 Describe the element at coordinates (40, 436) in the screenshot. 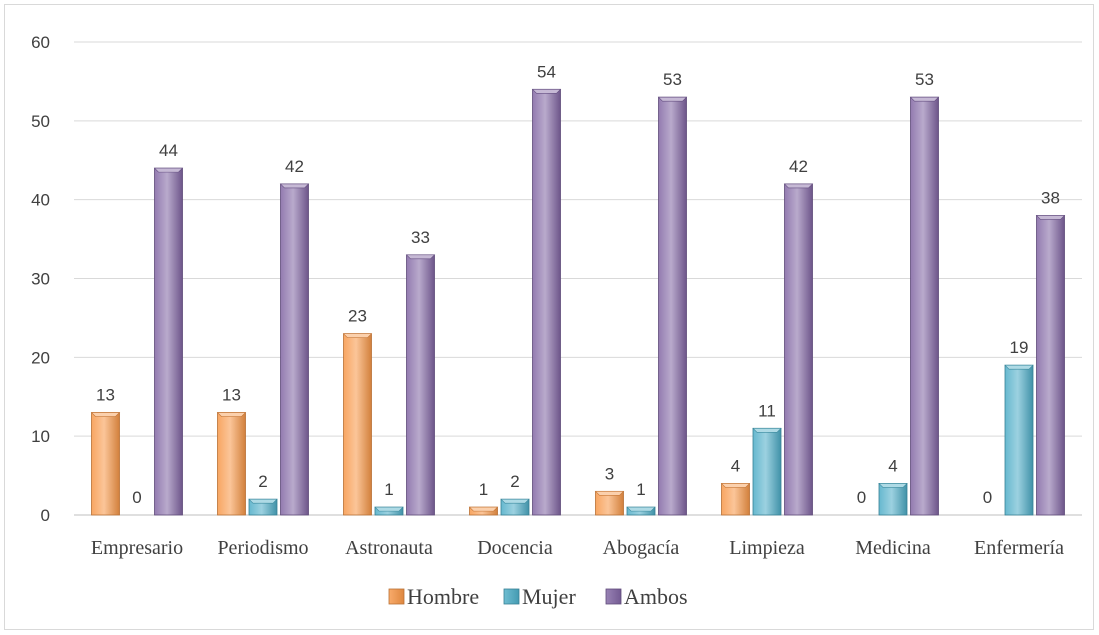

I see `y-tick-label: 10` at that location.